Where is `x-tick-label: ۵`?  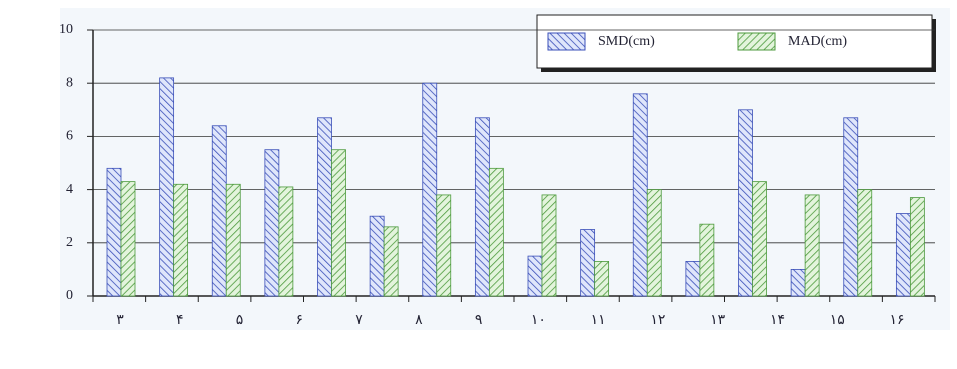
x-tick-label: ۵ is located at coordinates (240, 320).